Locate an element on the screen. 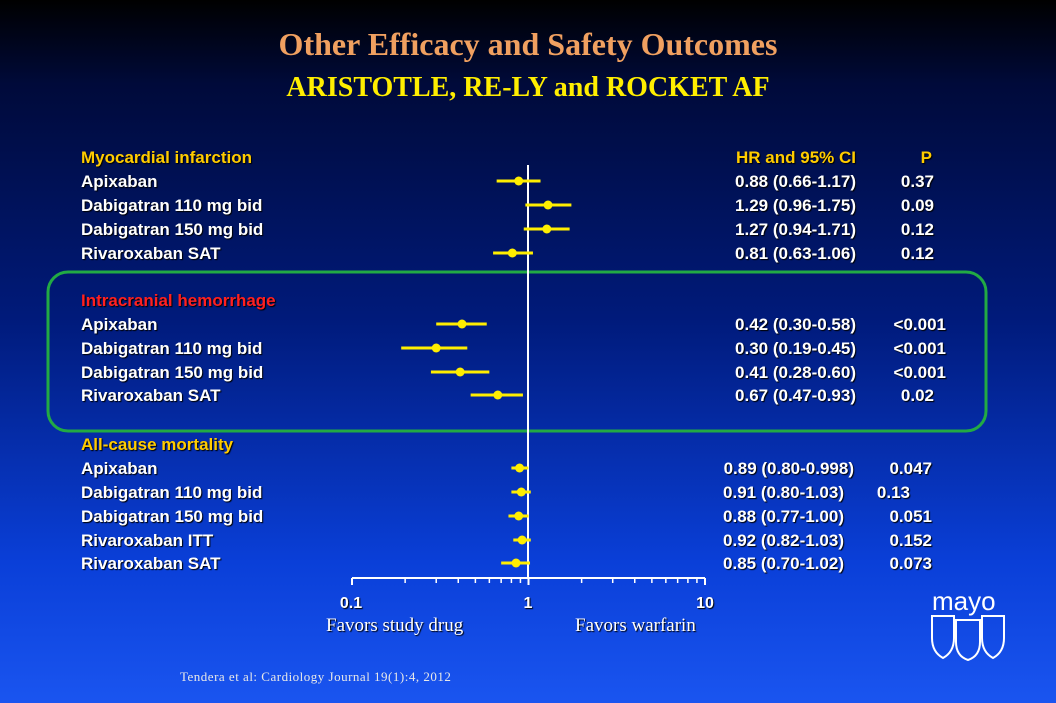 This screenshot has width=1056, height=703. axis-tick-label: 10 is located at coordinates (705, 603).